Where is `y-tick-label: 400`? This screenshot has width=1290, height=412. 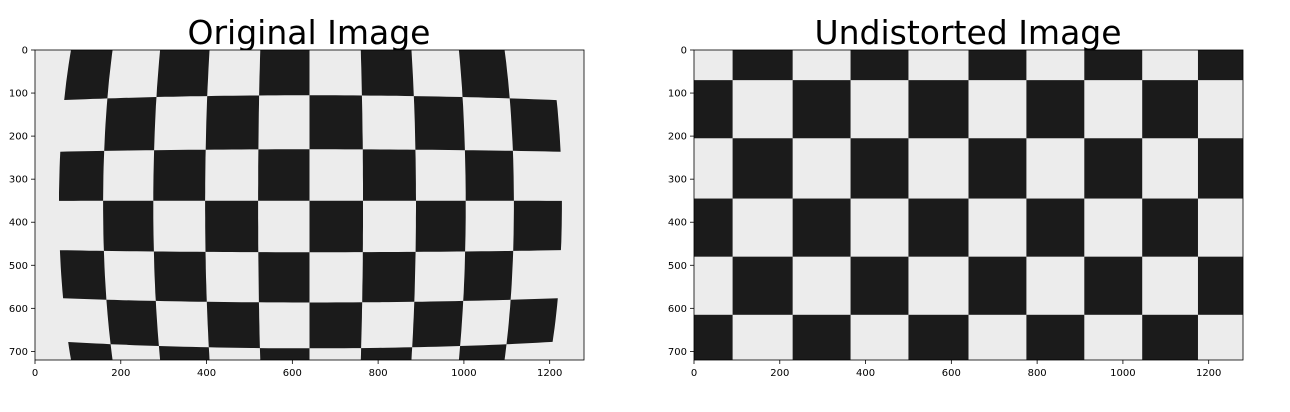
y-tick-label: 400 is located at coordinates (677, 223).